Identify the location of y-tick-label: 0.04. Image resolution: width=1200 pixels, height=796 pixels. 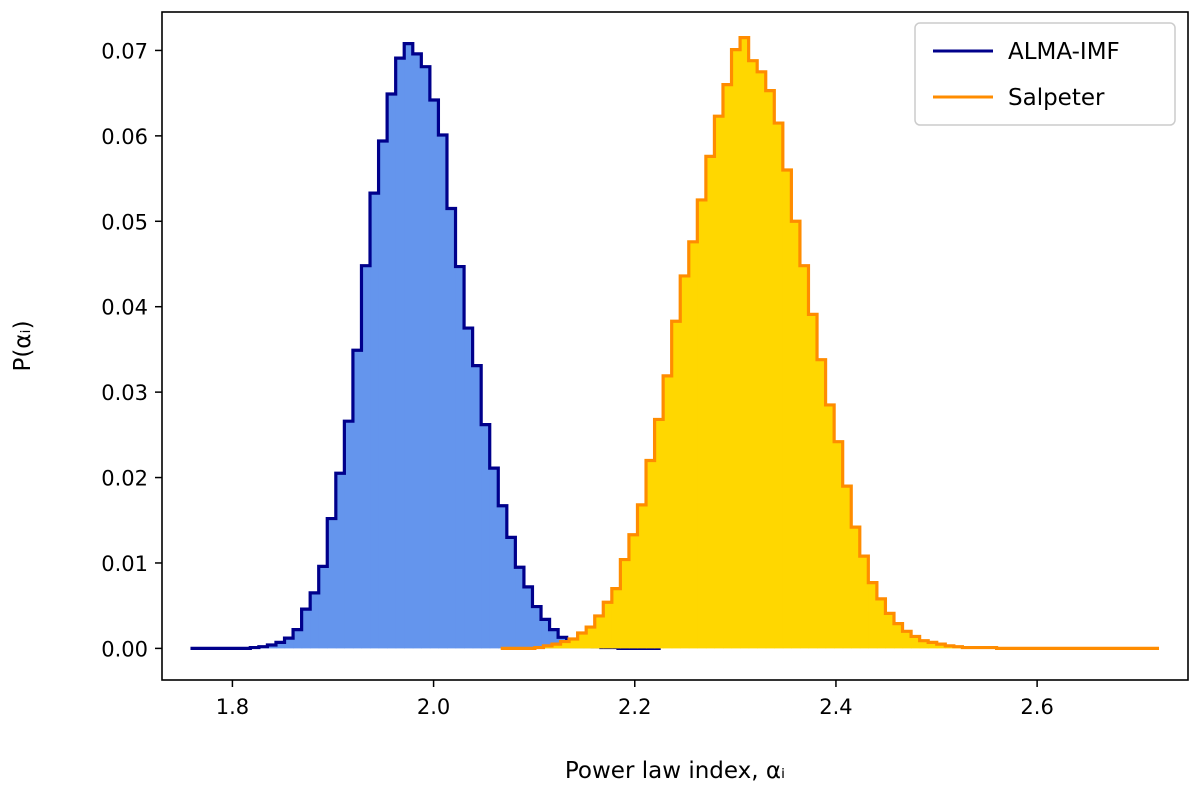
(124, 308).